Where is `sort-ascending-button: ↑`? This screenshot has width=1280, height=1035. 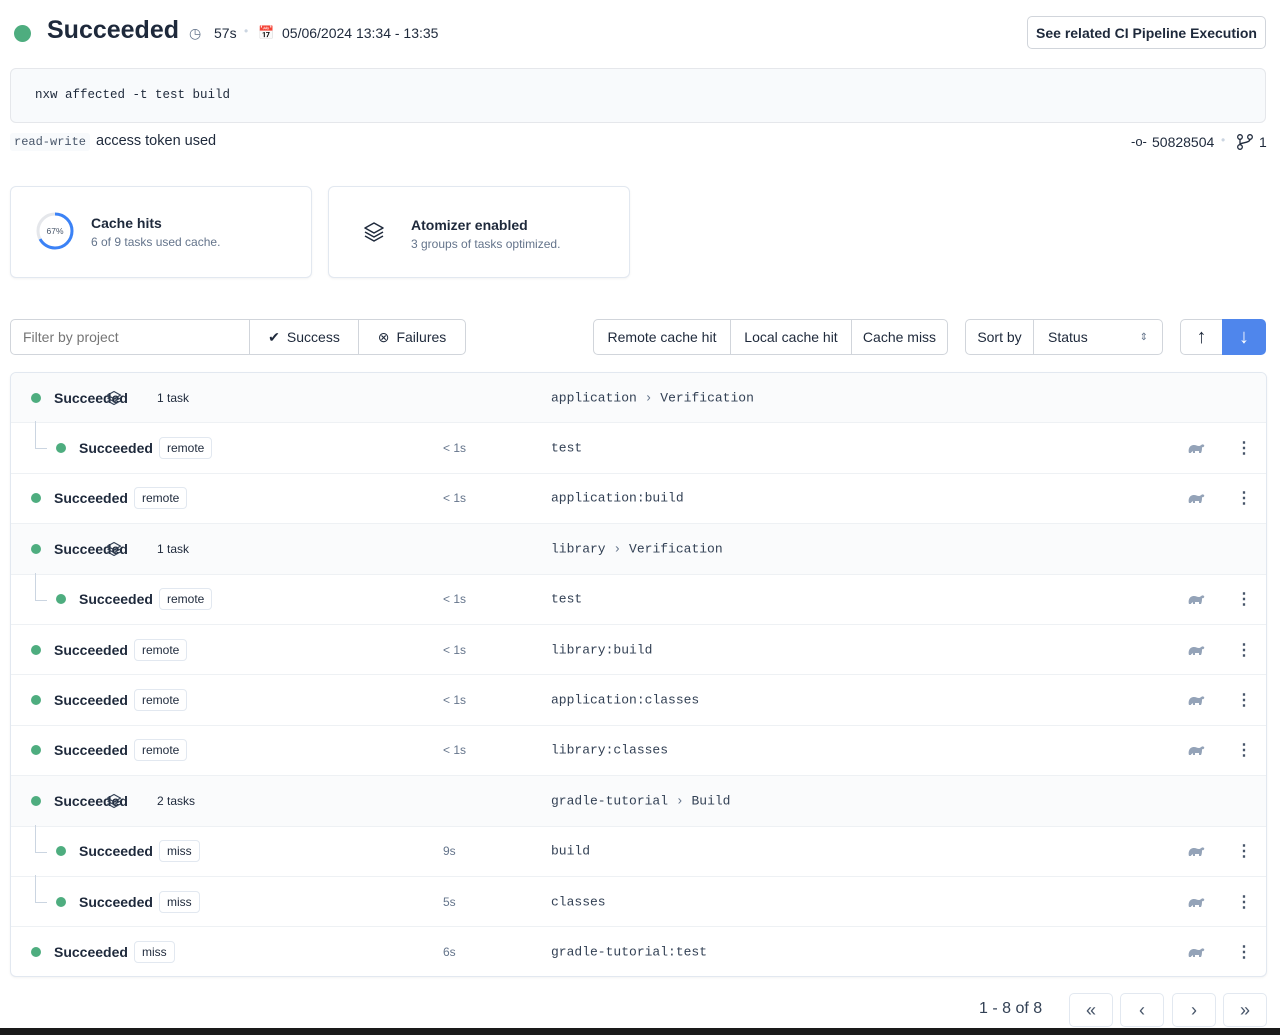
sort-ascending-button: ↑ is located at coordinates (1201, 337).